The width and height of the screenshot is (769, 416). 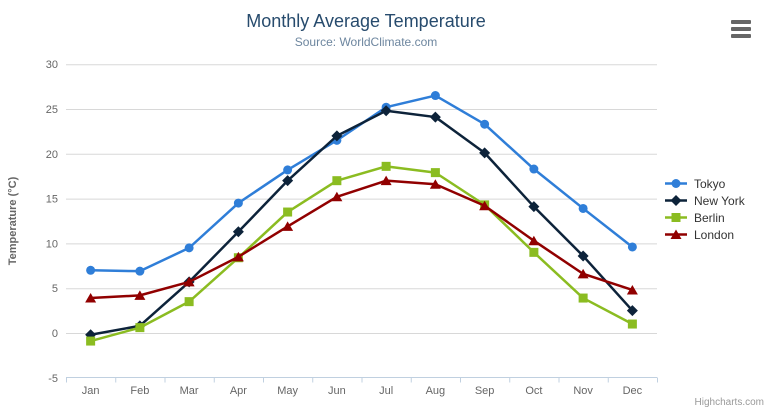 I want to click on legend-item-berlin: Berlin, so click(x=704, y=217).